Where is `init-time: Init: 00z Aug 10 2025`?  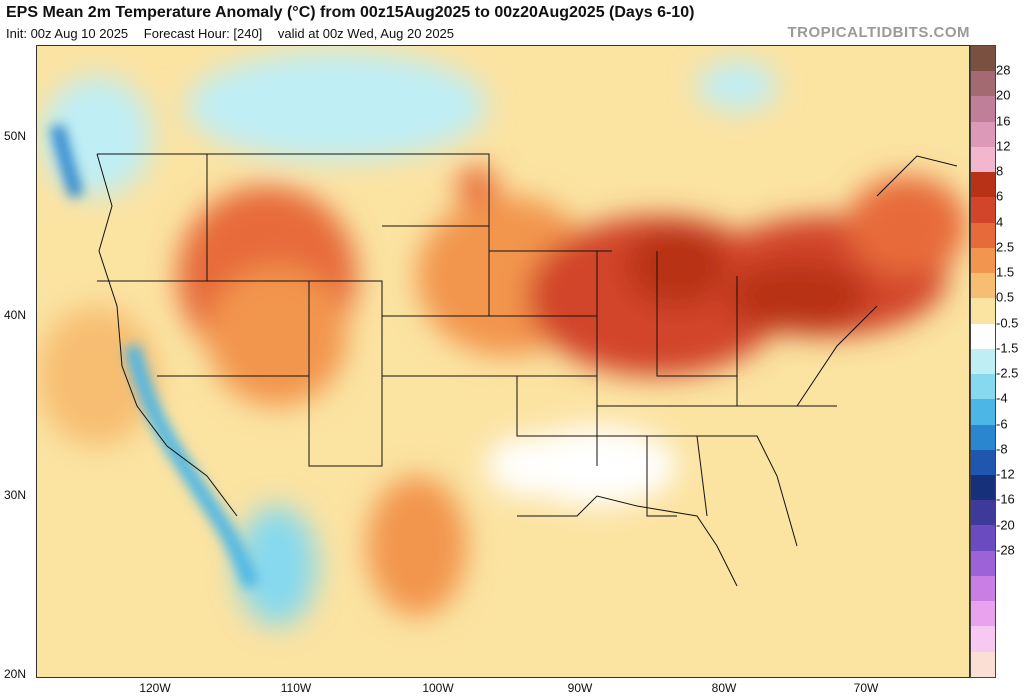 init-time: Init: 00z Aug 10 2025 is located at coordinates (67, 33).